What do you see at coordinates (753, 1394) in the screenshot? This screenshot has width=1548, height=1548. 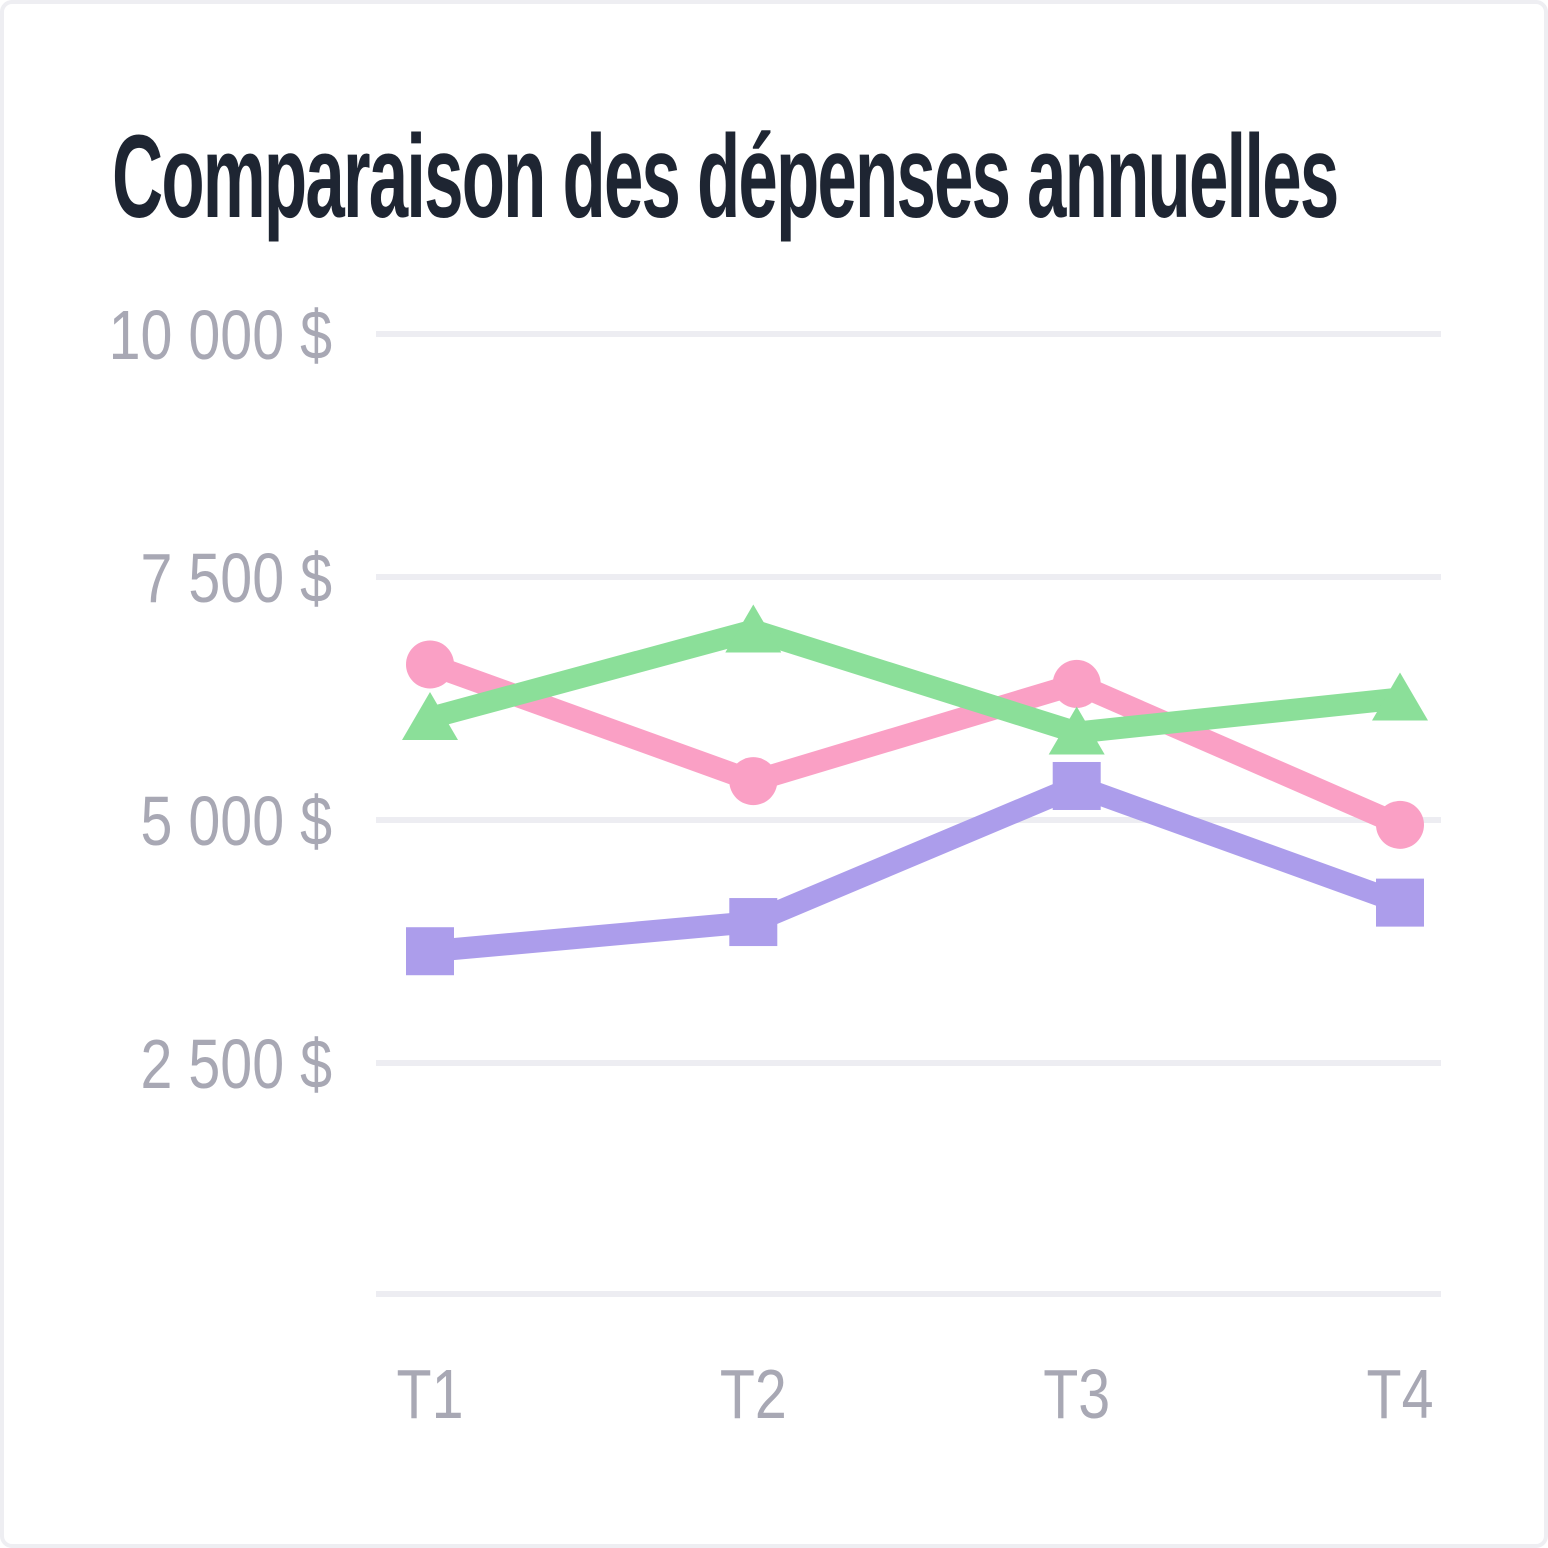 I see `x-axis-tick-label: T2` at bounding box center [753, 1394].